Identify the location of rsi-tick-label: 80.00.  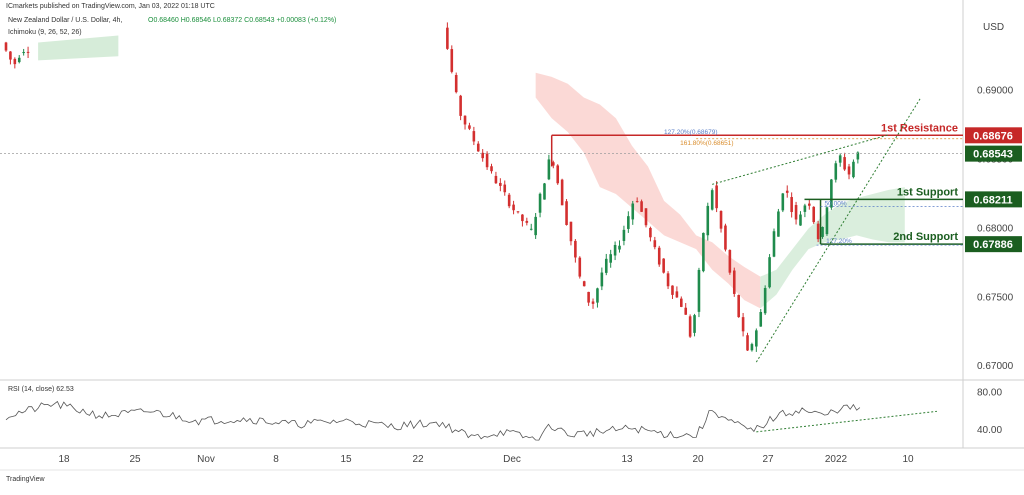
(989, 393).